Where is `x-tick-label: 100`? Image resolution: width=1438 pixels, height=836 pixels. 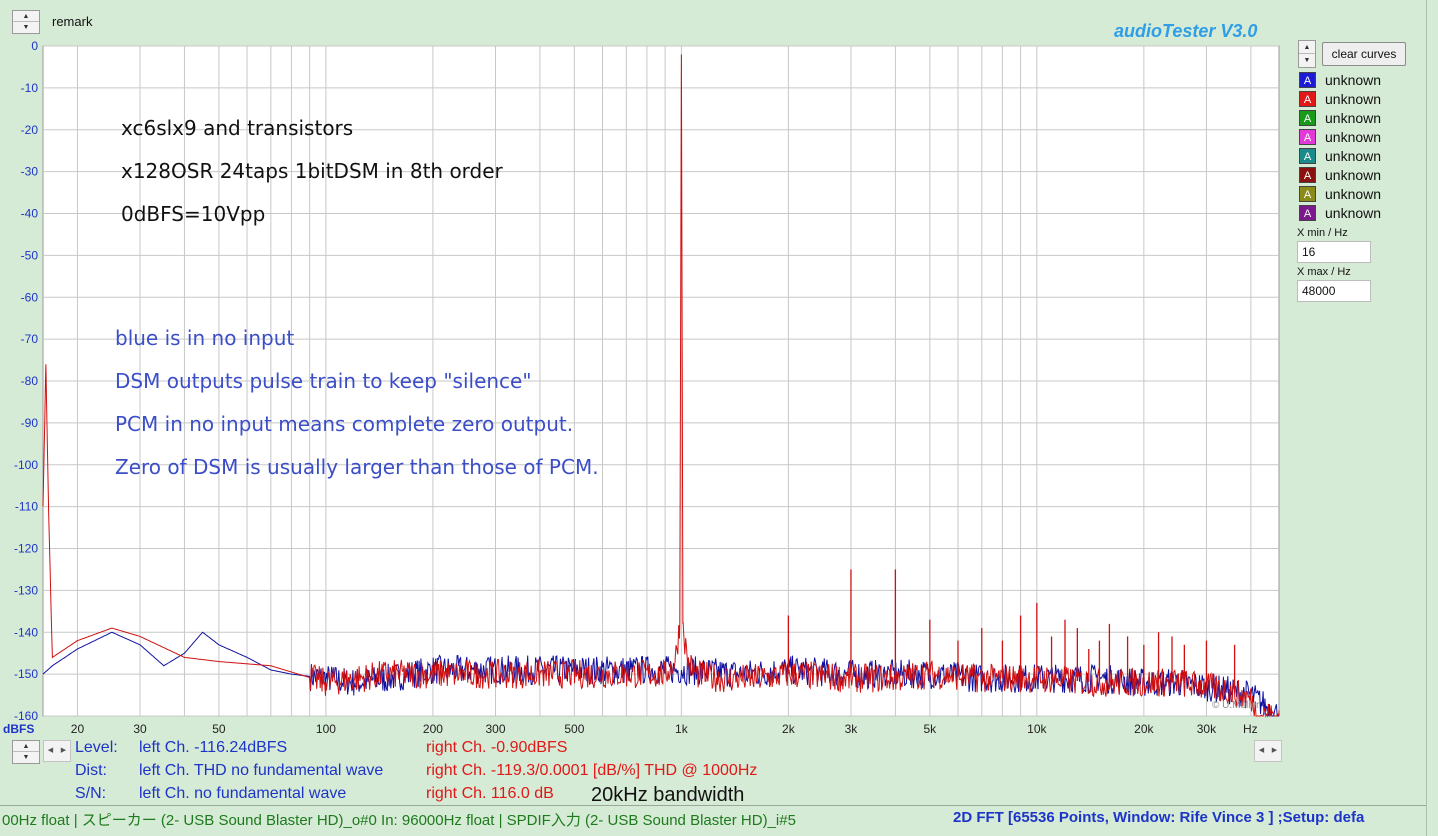
x-tick-label: 100 is located at coordinates (326, 729).